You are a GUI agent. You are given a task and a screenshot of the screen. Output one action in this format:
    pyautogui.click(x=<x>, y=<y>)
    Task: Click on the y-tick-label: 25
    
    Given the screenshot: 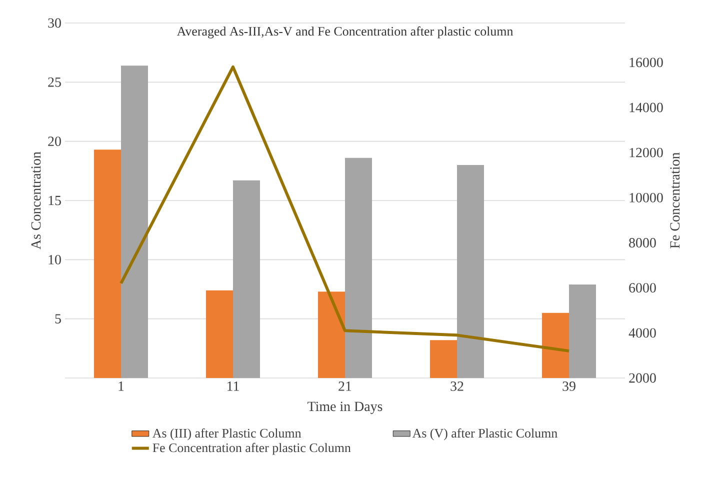 What is the action you would take?
    pyautogui.click(x=54, y=82)
    